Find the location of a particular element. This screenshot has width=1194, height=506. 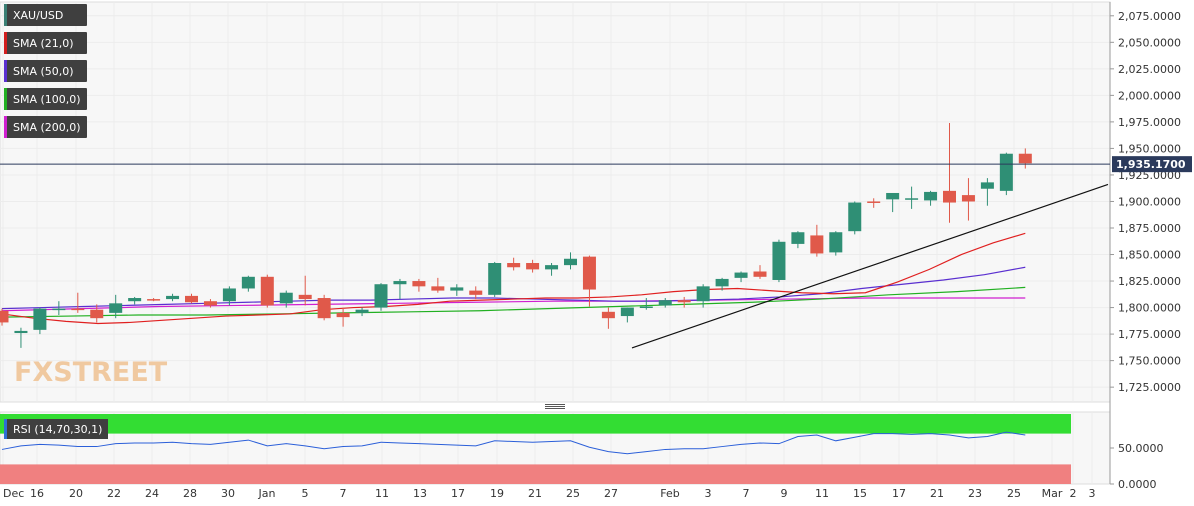

sma100-line is located at coordinates (513, 302).